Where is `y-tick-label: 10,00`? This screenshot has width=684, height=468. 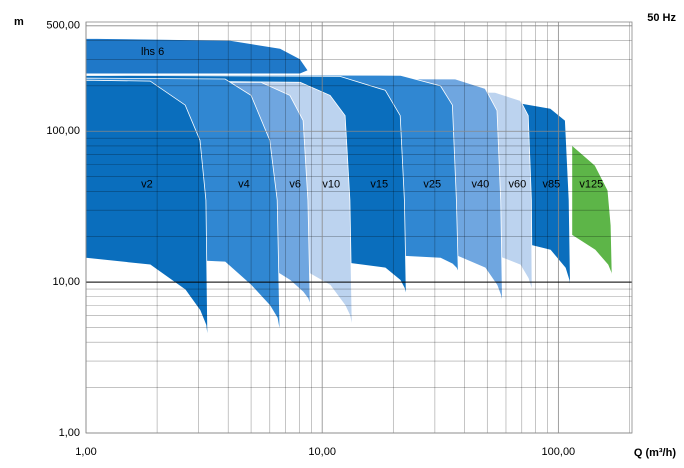 y-tick-label: 10,00 is located at coordinates (66, 282).